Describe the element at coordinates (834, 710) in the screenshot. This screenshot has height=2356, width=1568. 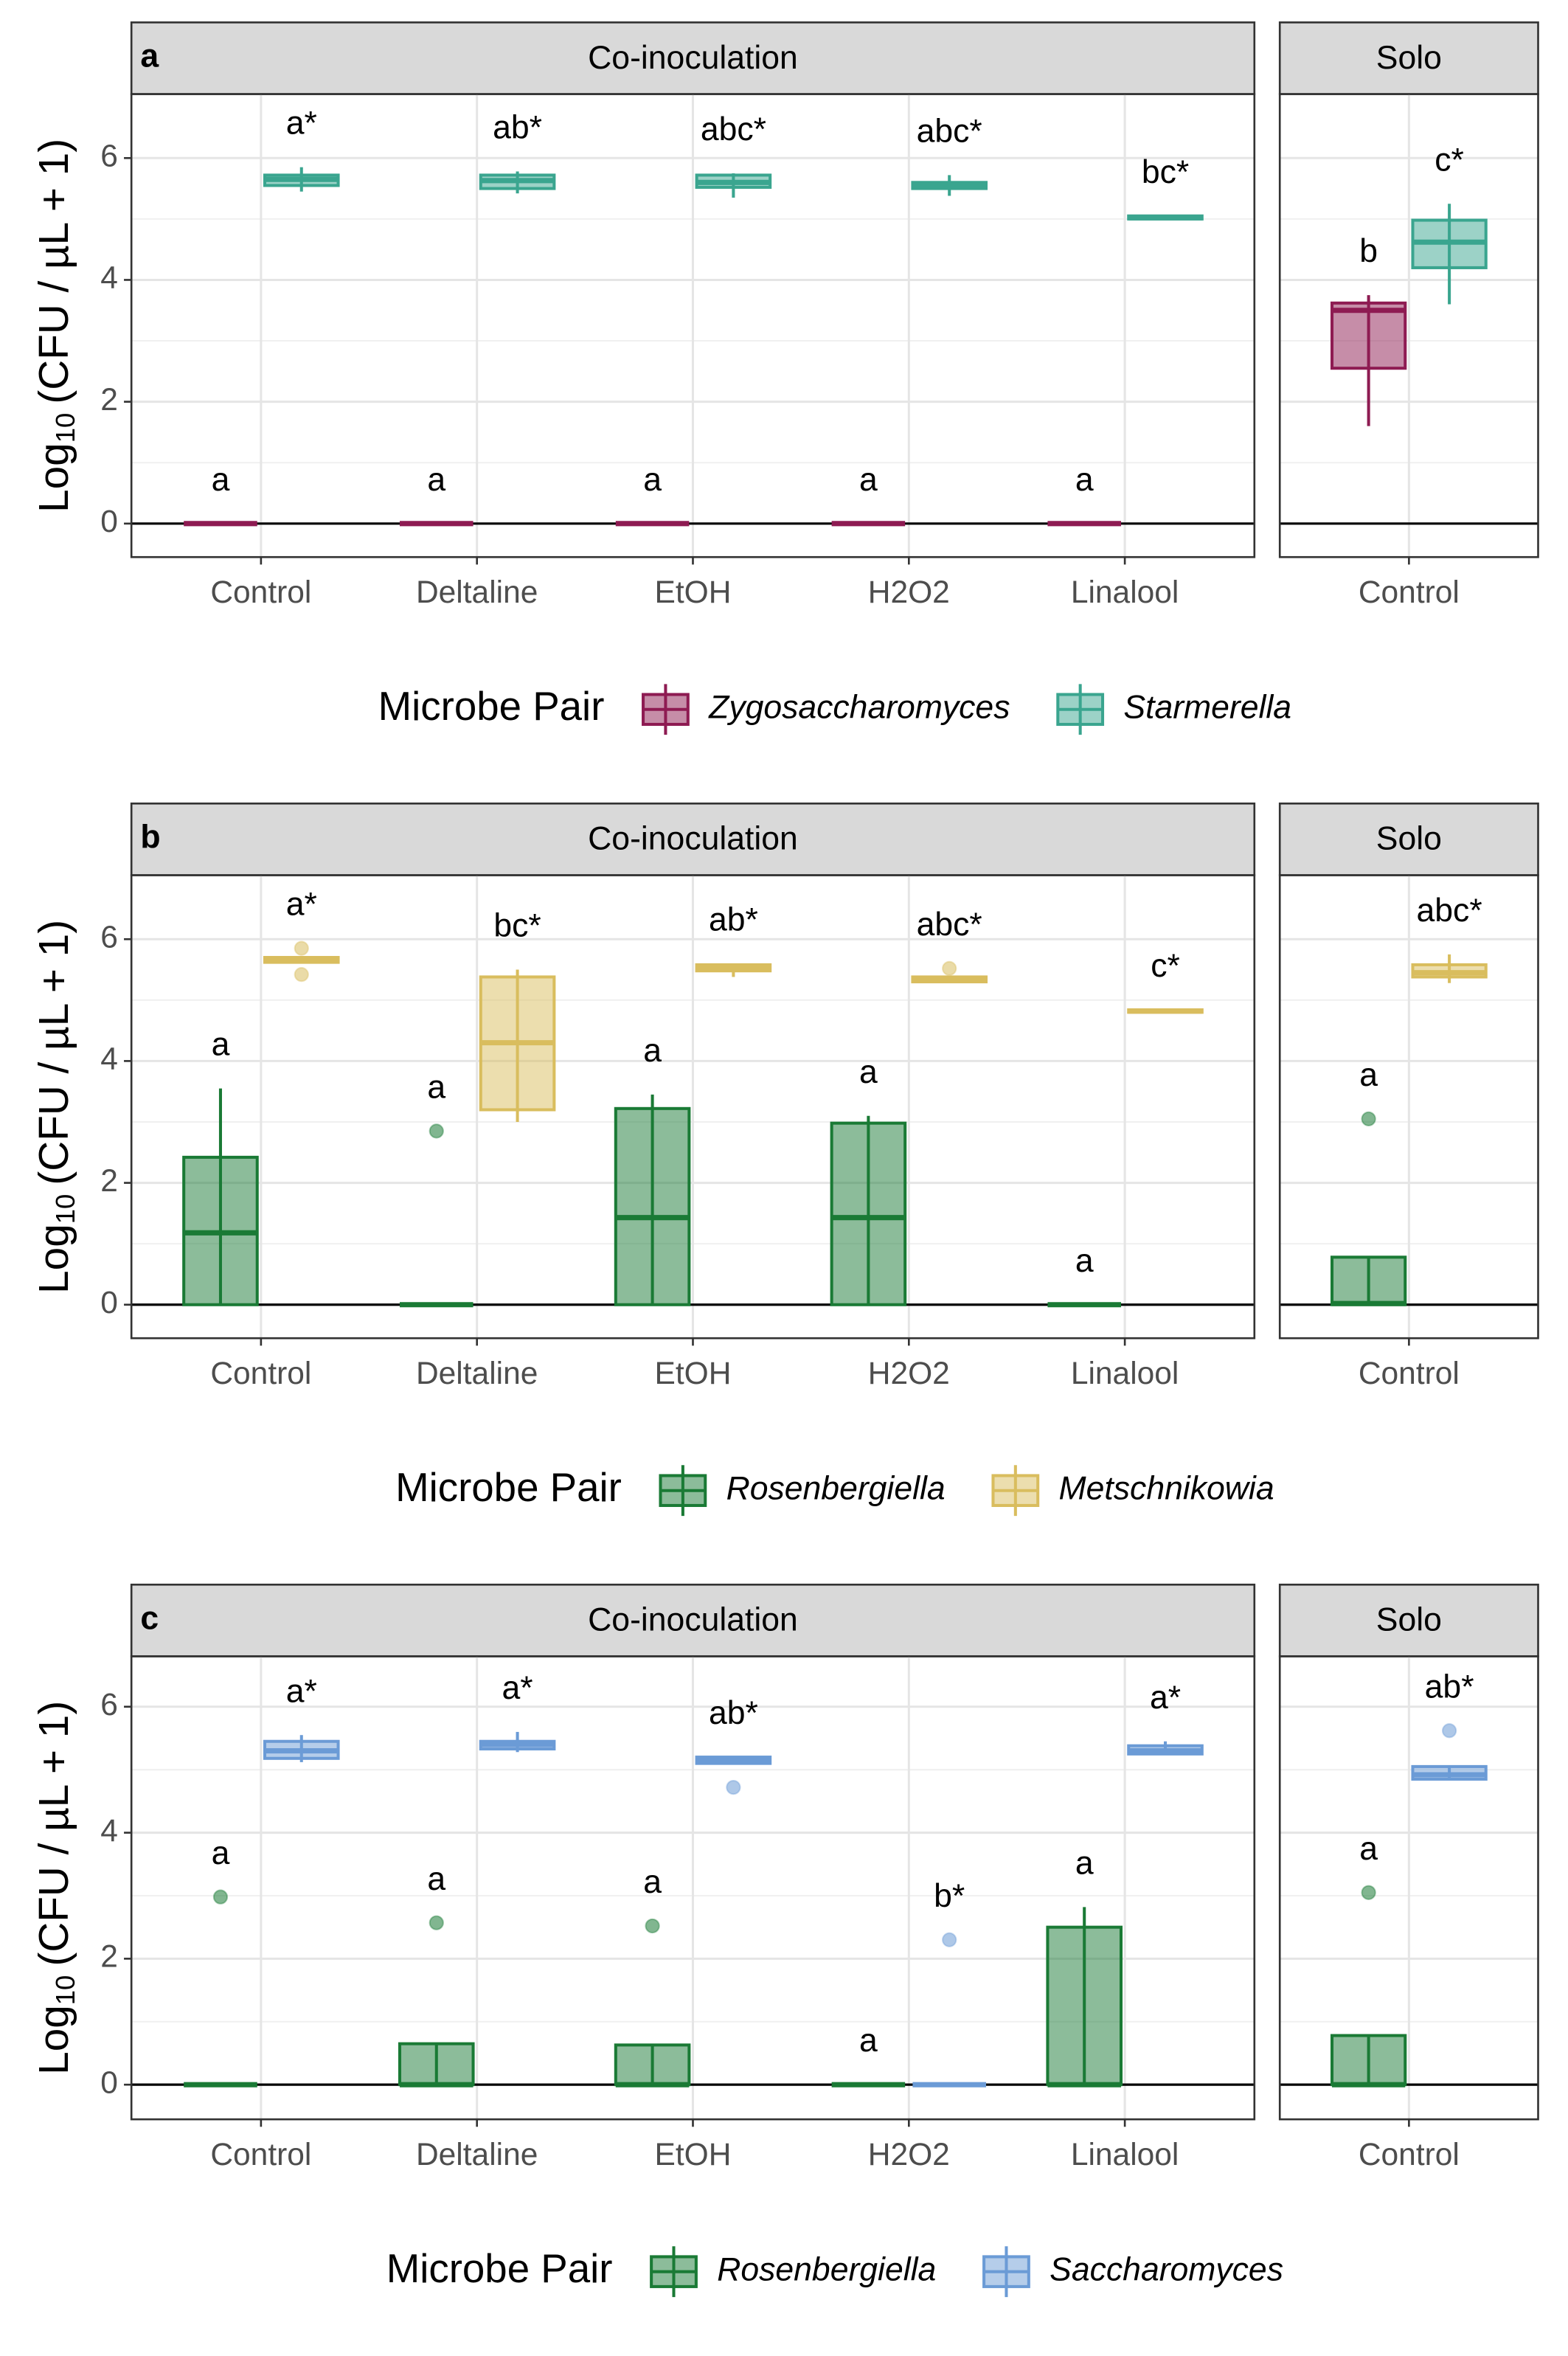
I see `legend: Microbe Pair Zygosaccharomyces Starmerella` at that location.